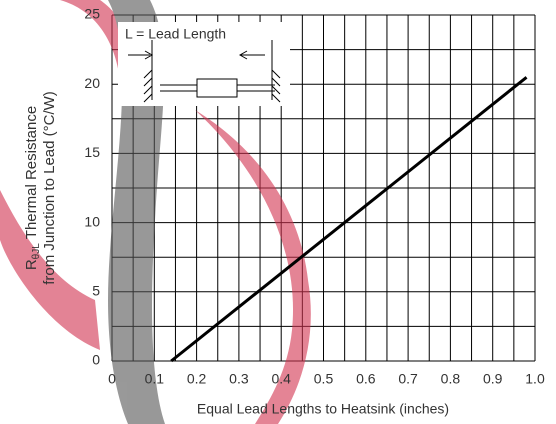  I want to click on heatsink-hatch, so click(212, 86).